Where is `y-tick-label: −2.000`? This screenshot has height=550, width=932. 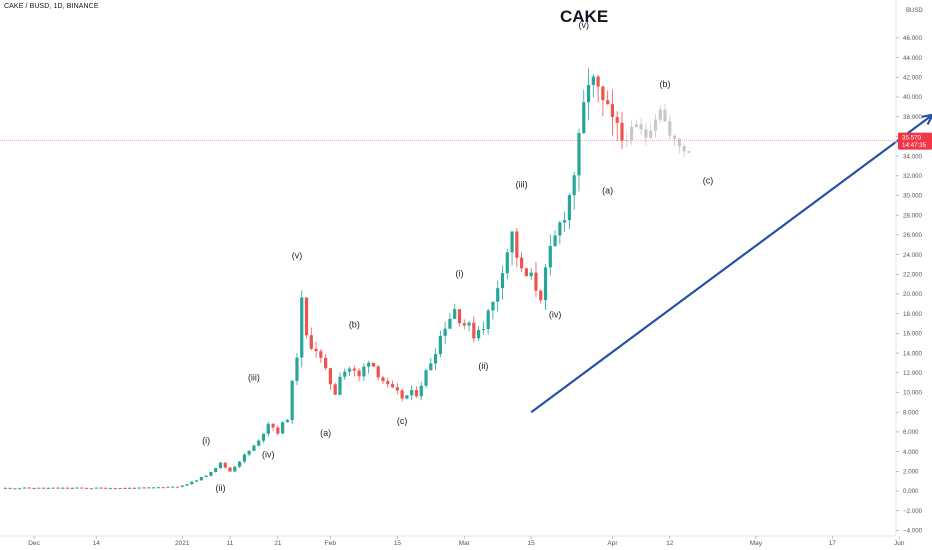 y-tick-label: −2.000 is located at coordinates (913, 511).